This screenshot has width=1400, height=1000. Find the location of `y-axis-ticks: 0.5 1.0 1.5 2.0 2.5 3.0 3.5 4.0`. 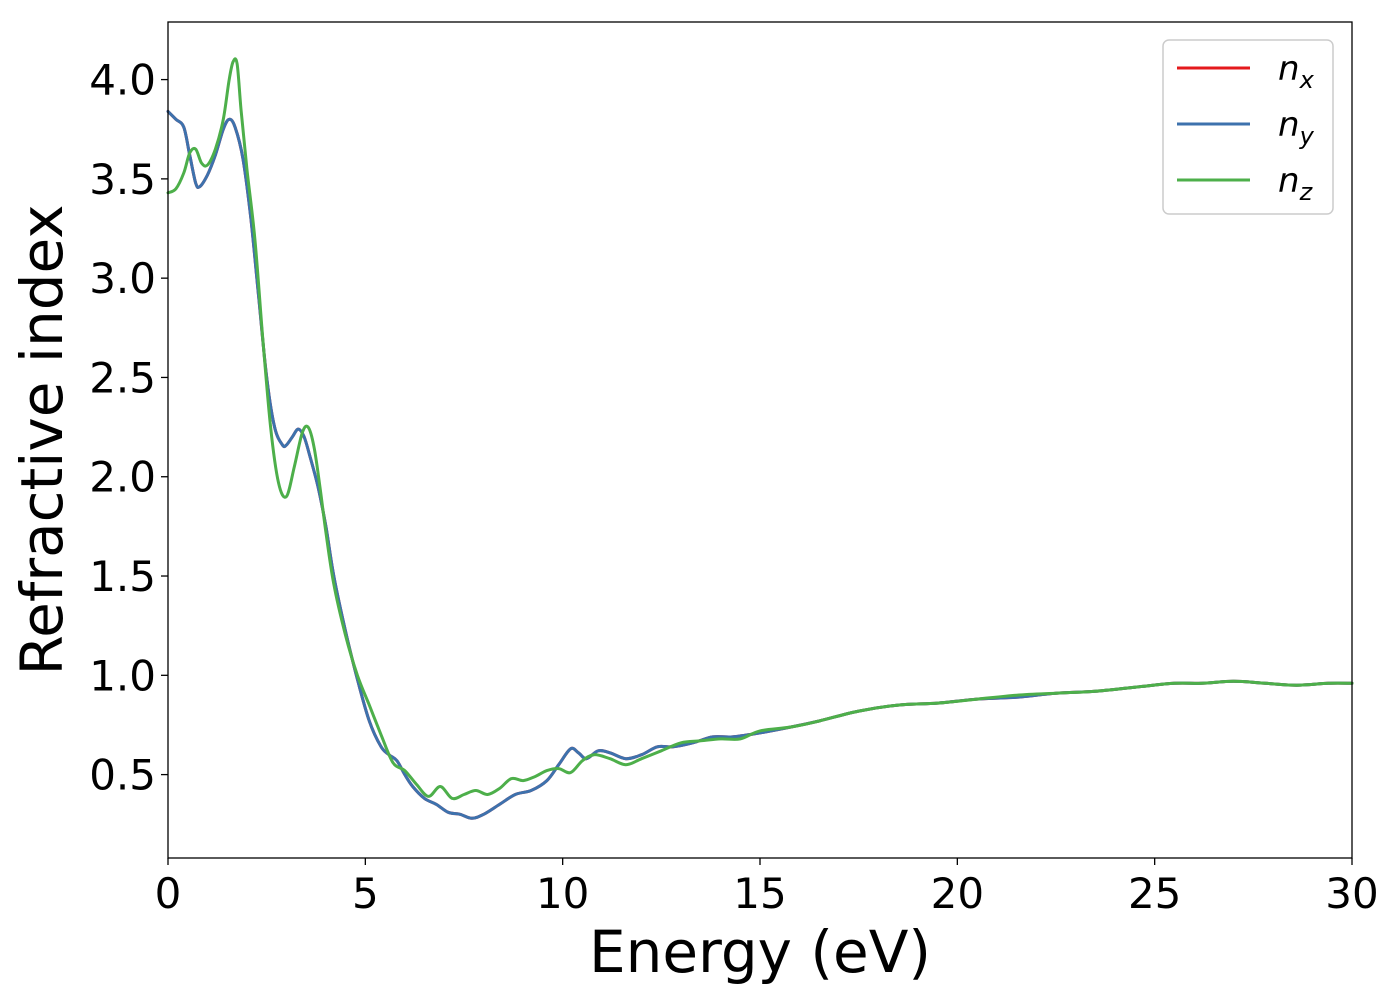

y-axis-ticks: 0.5 1.0 1.5 2.0 2.5 3.0 3.5 4.0 is located at coordinates (128, 428).